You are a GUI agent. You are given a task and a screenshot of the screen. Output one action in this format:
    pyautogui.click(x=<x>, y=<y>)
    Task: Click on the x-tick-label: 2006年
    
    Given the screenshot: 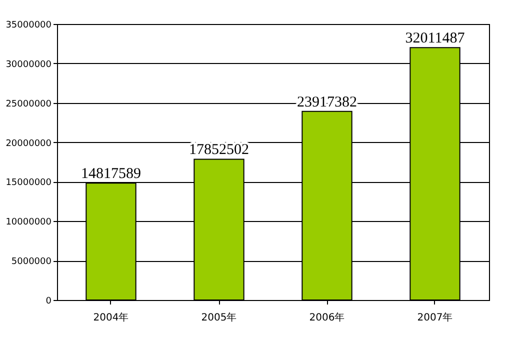 What is the action you would take?
    pyautogui.click(x=327, y=318)
    